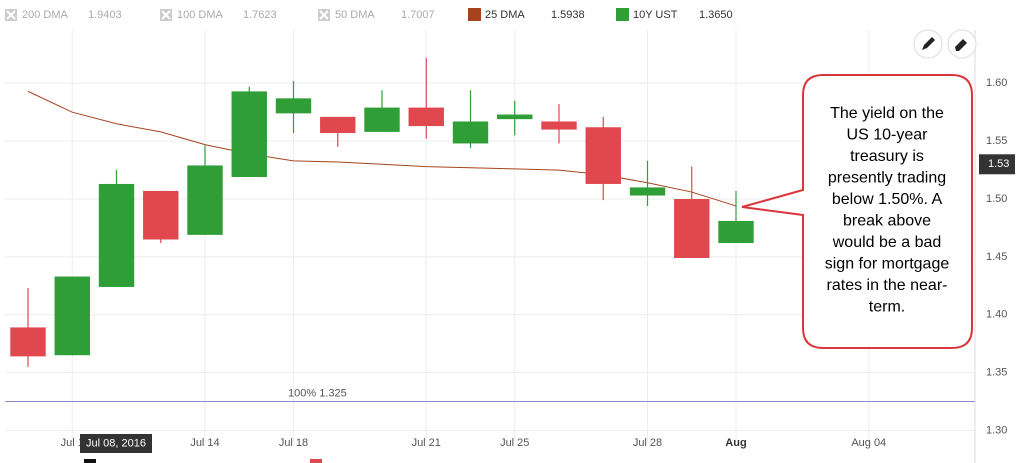 This screenshot has height=463, width=1024. I want to click on legend-name: 200 DMA, so click(45, 15).